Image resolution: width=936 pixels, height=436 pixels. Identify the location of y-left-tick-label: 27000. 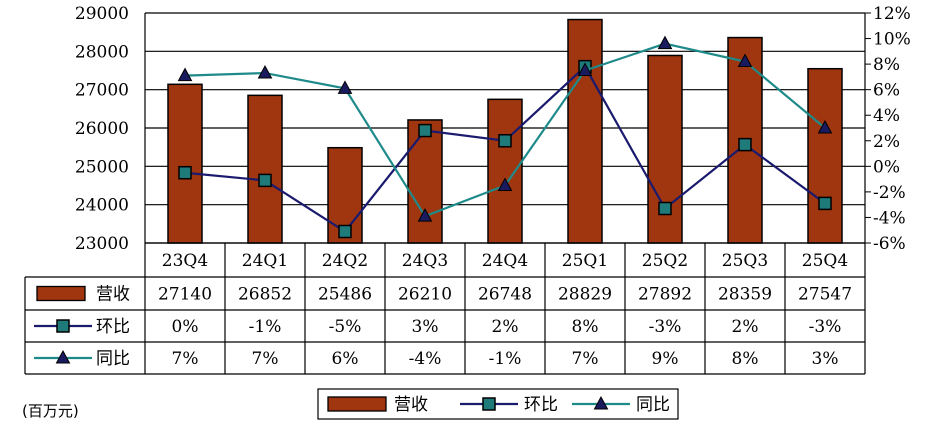
(102, 91).